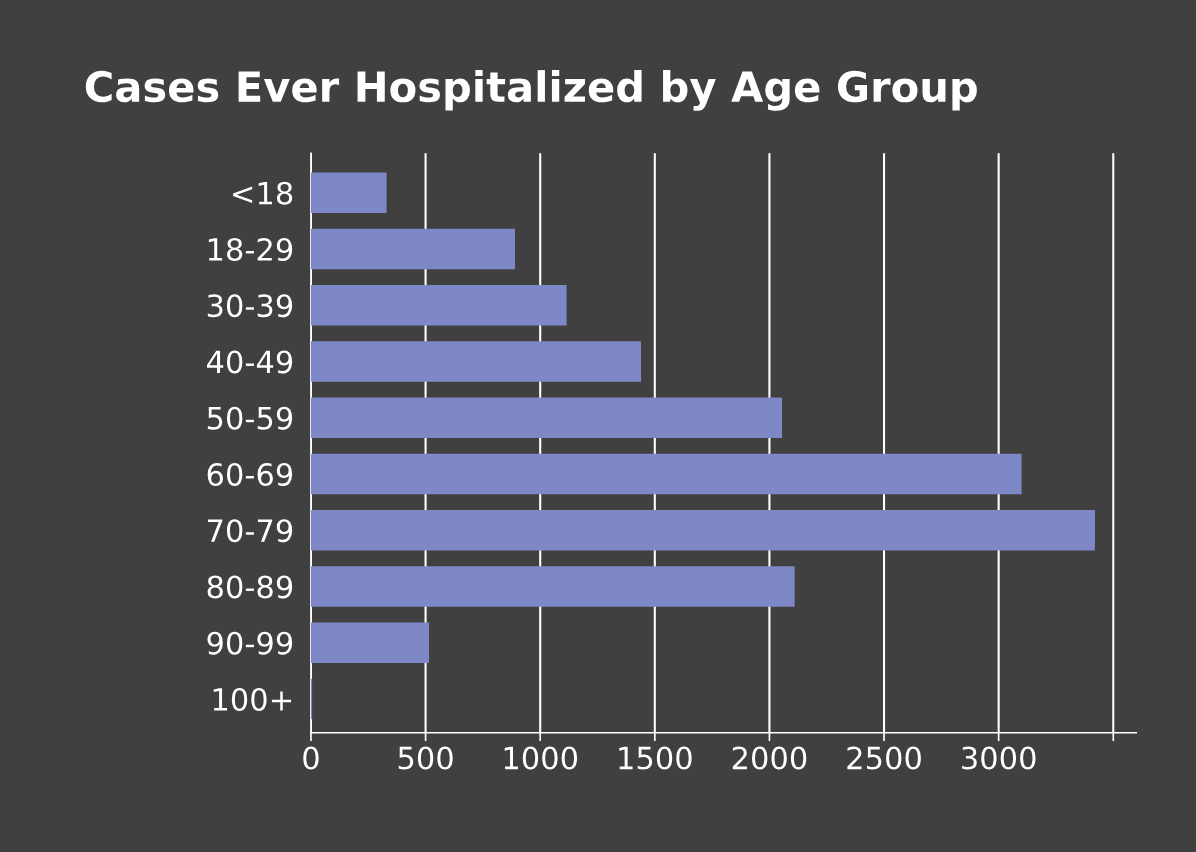  Describe the element at coordinates (769, 758) in the screenshot. I see `x-tick-label: 2000` at that location.